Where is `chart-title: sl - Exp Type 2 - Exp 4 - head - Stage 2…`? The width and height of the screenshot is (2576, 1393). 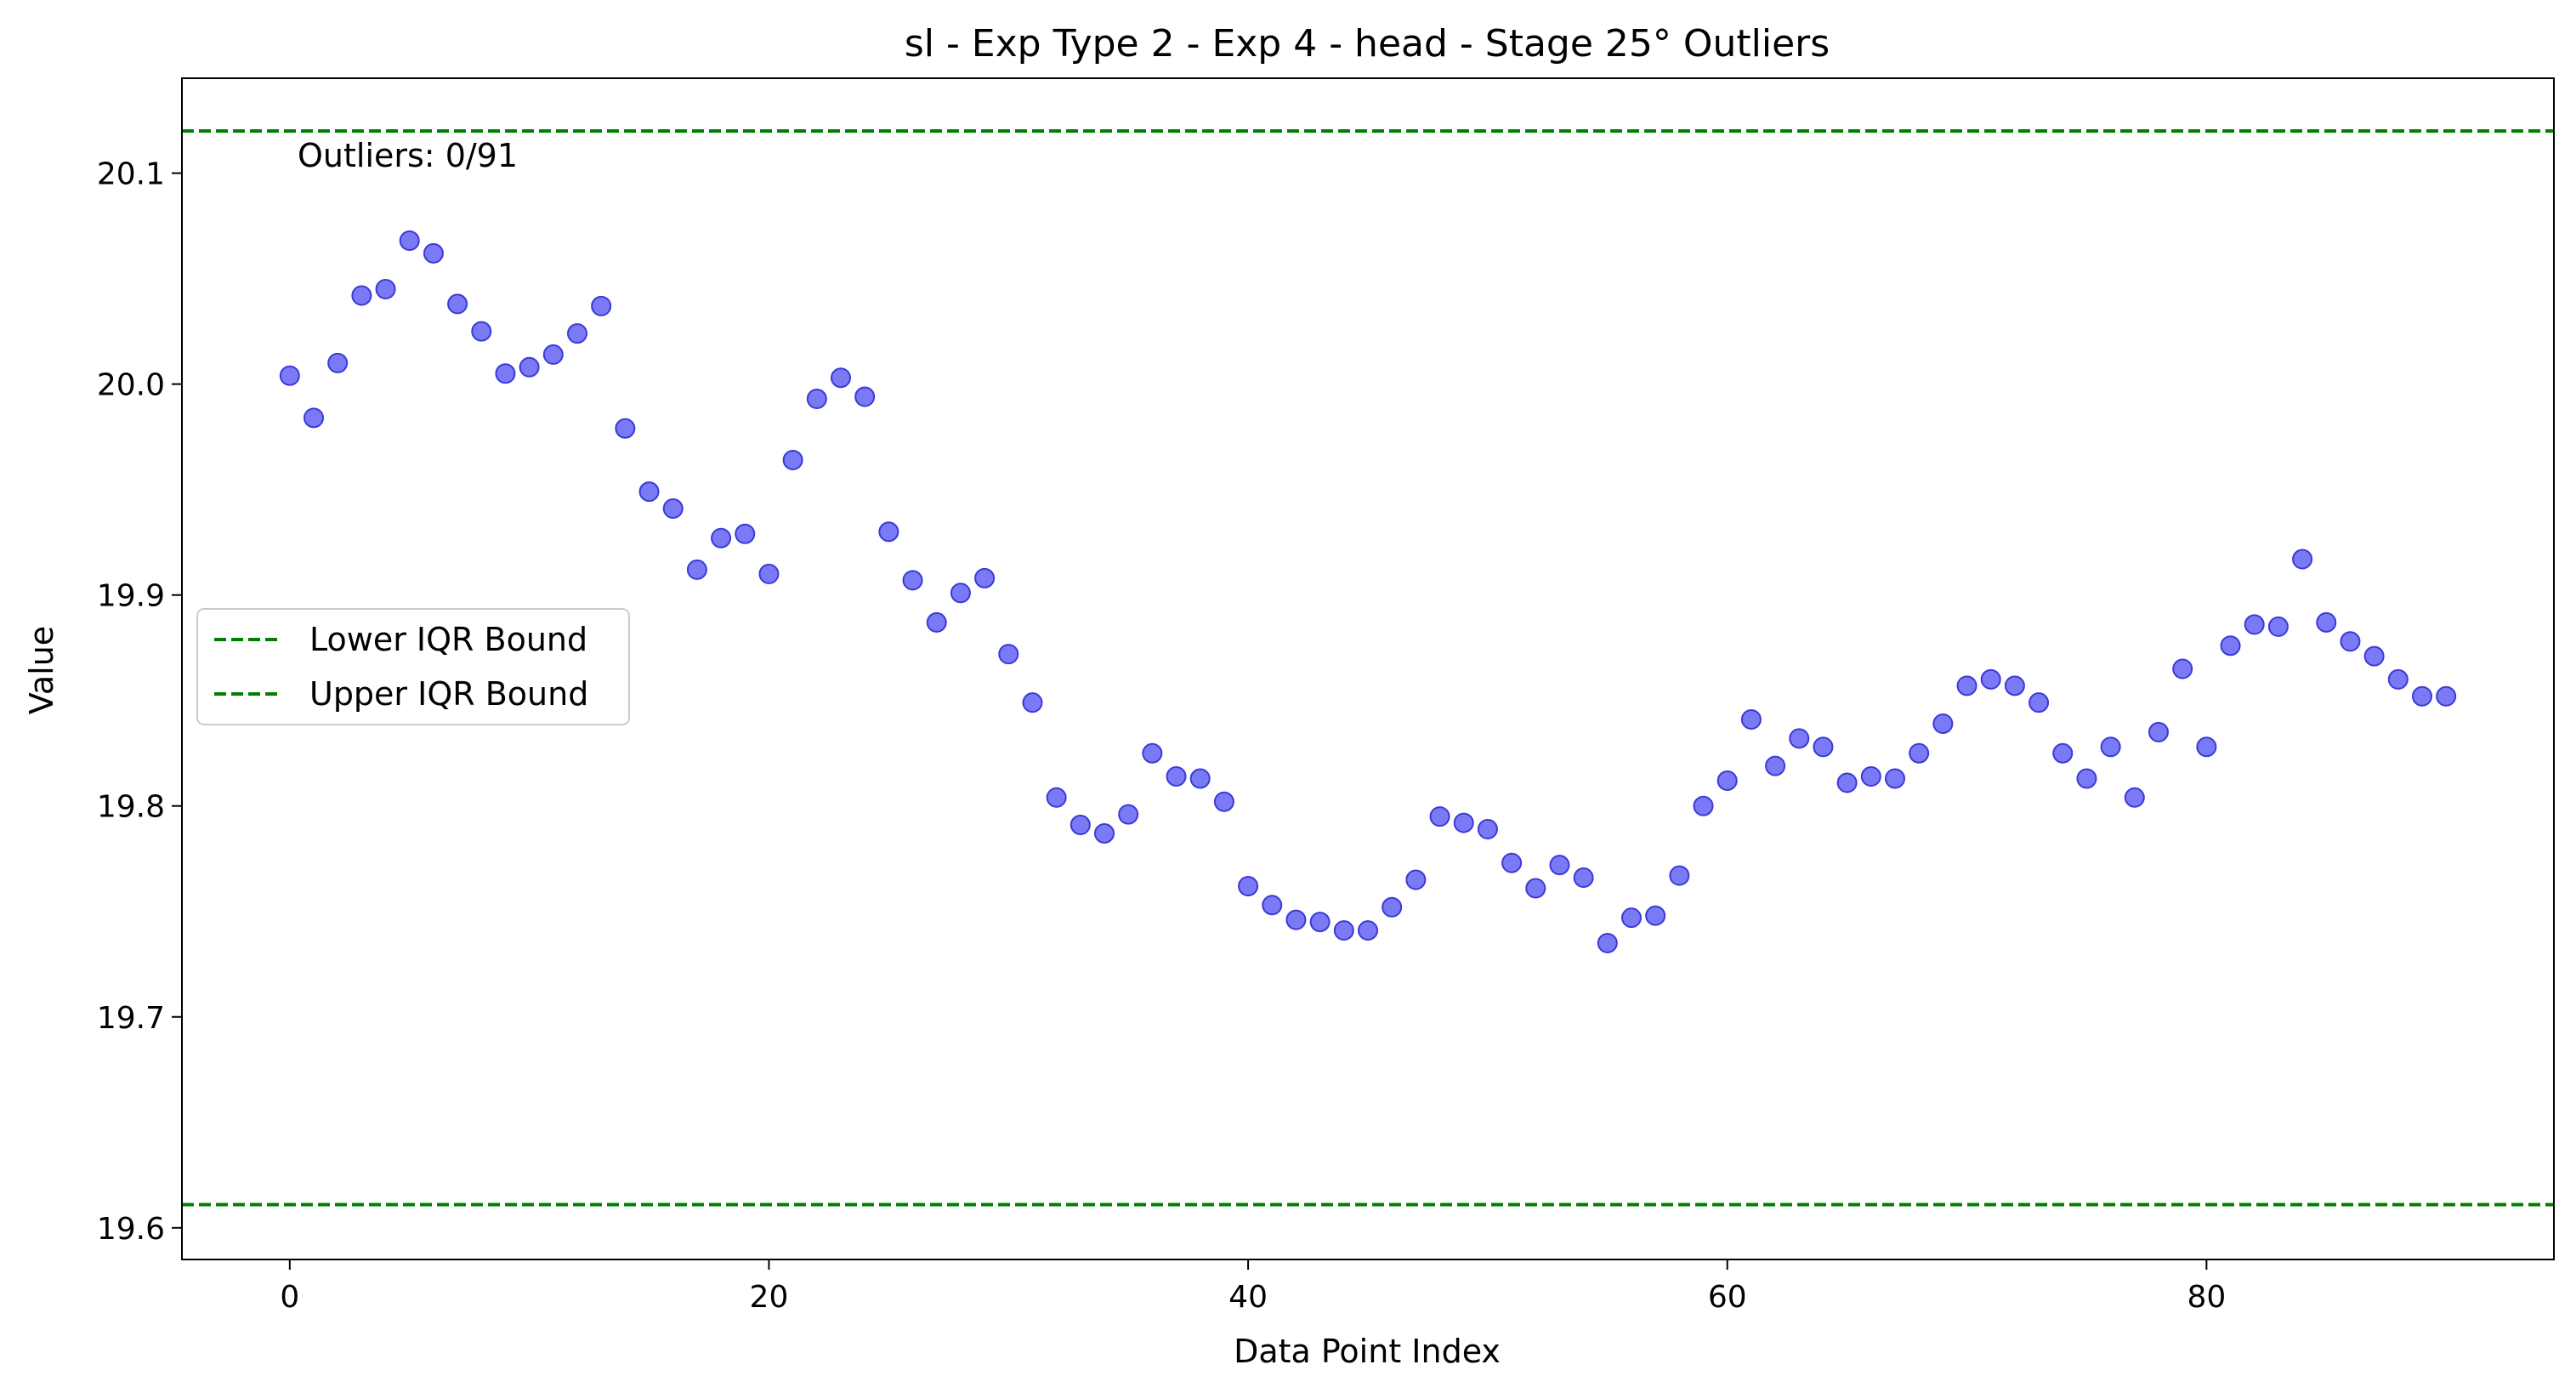 chart-title: sl - Exp Type 2 - Exp 4 - head - Stage 2… is located at coordinates (1368, 43).